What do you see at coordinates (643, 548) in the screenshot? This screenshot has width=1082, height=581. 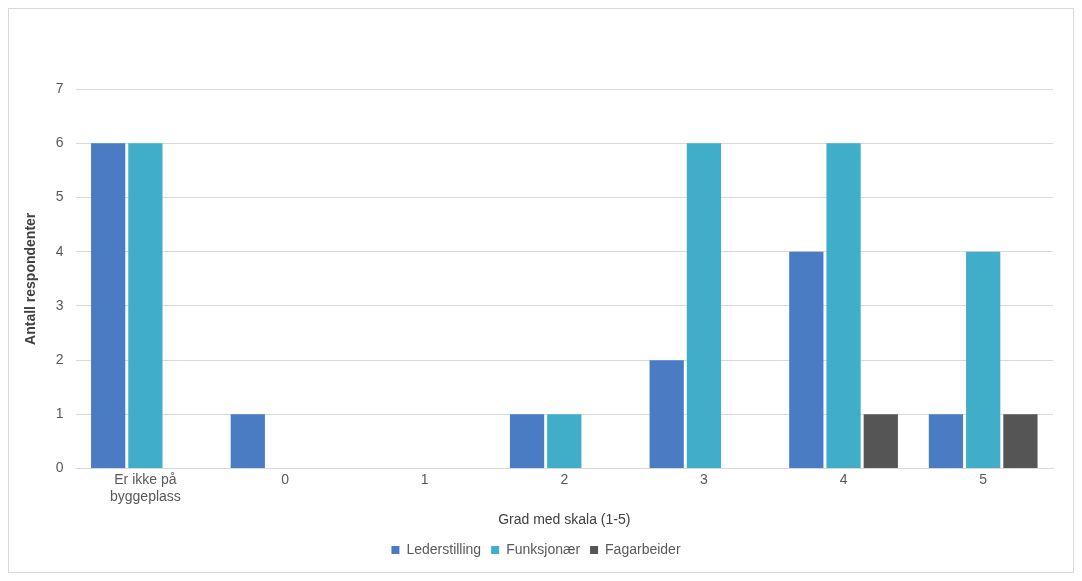 I see `legend-label: Fagarbeider` at bounding box center [643, 548].